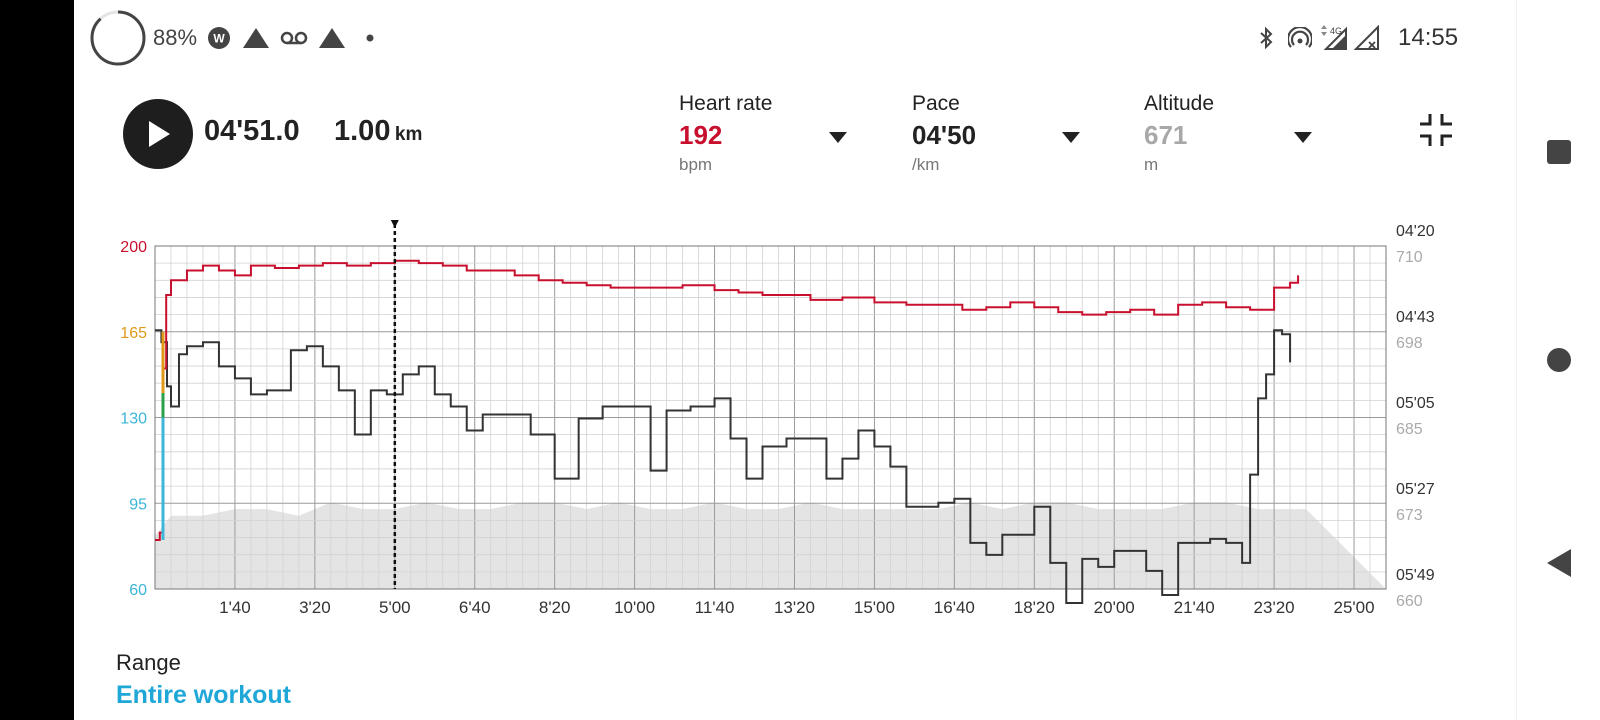  What do you see at coordinates (1179, 103) in the screenshot?
I see `metric-label: Altitude` at bounding box center [1179, 103].